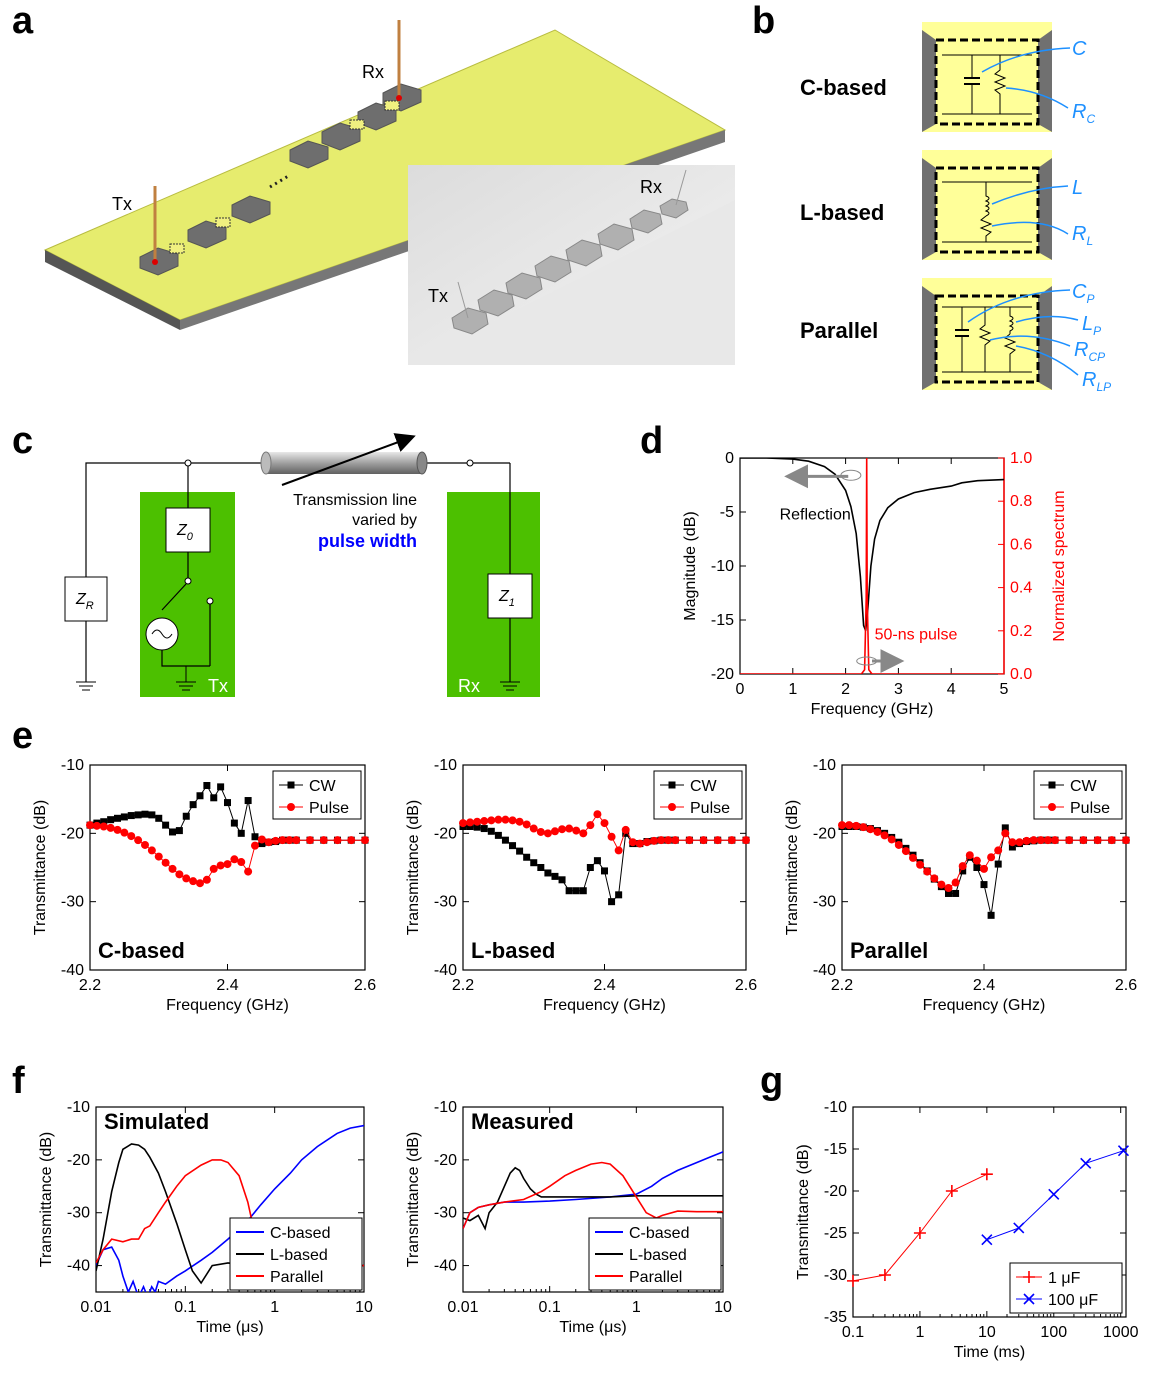  I want to click on y2-tick-label: 0.6, so click(1021, 544).